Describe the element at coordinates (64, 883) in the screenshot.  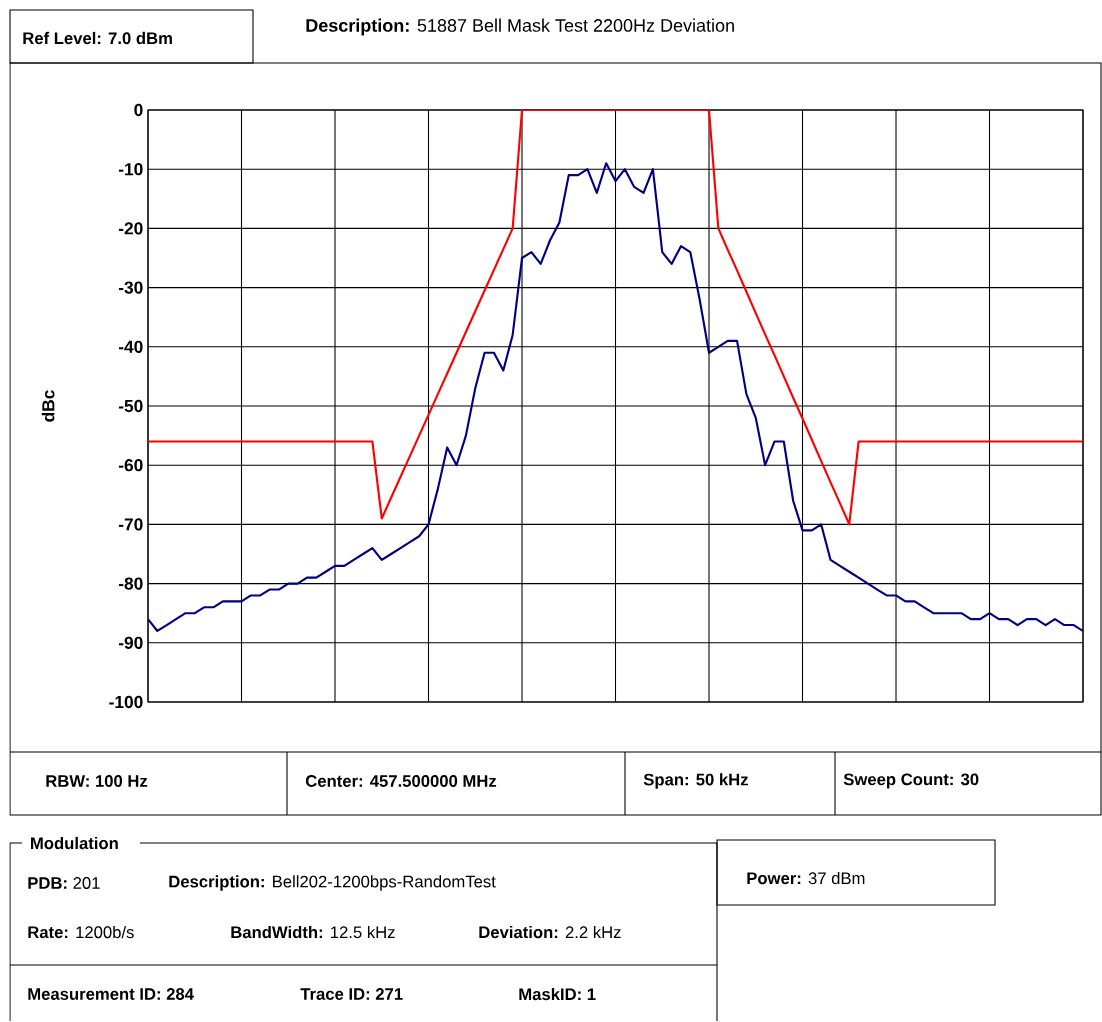
I see `text: PDB: 201` at that location.